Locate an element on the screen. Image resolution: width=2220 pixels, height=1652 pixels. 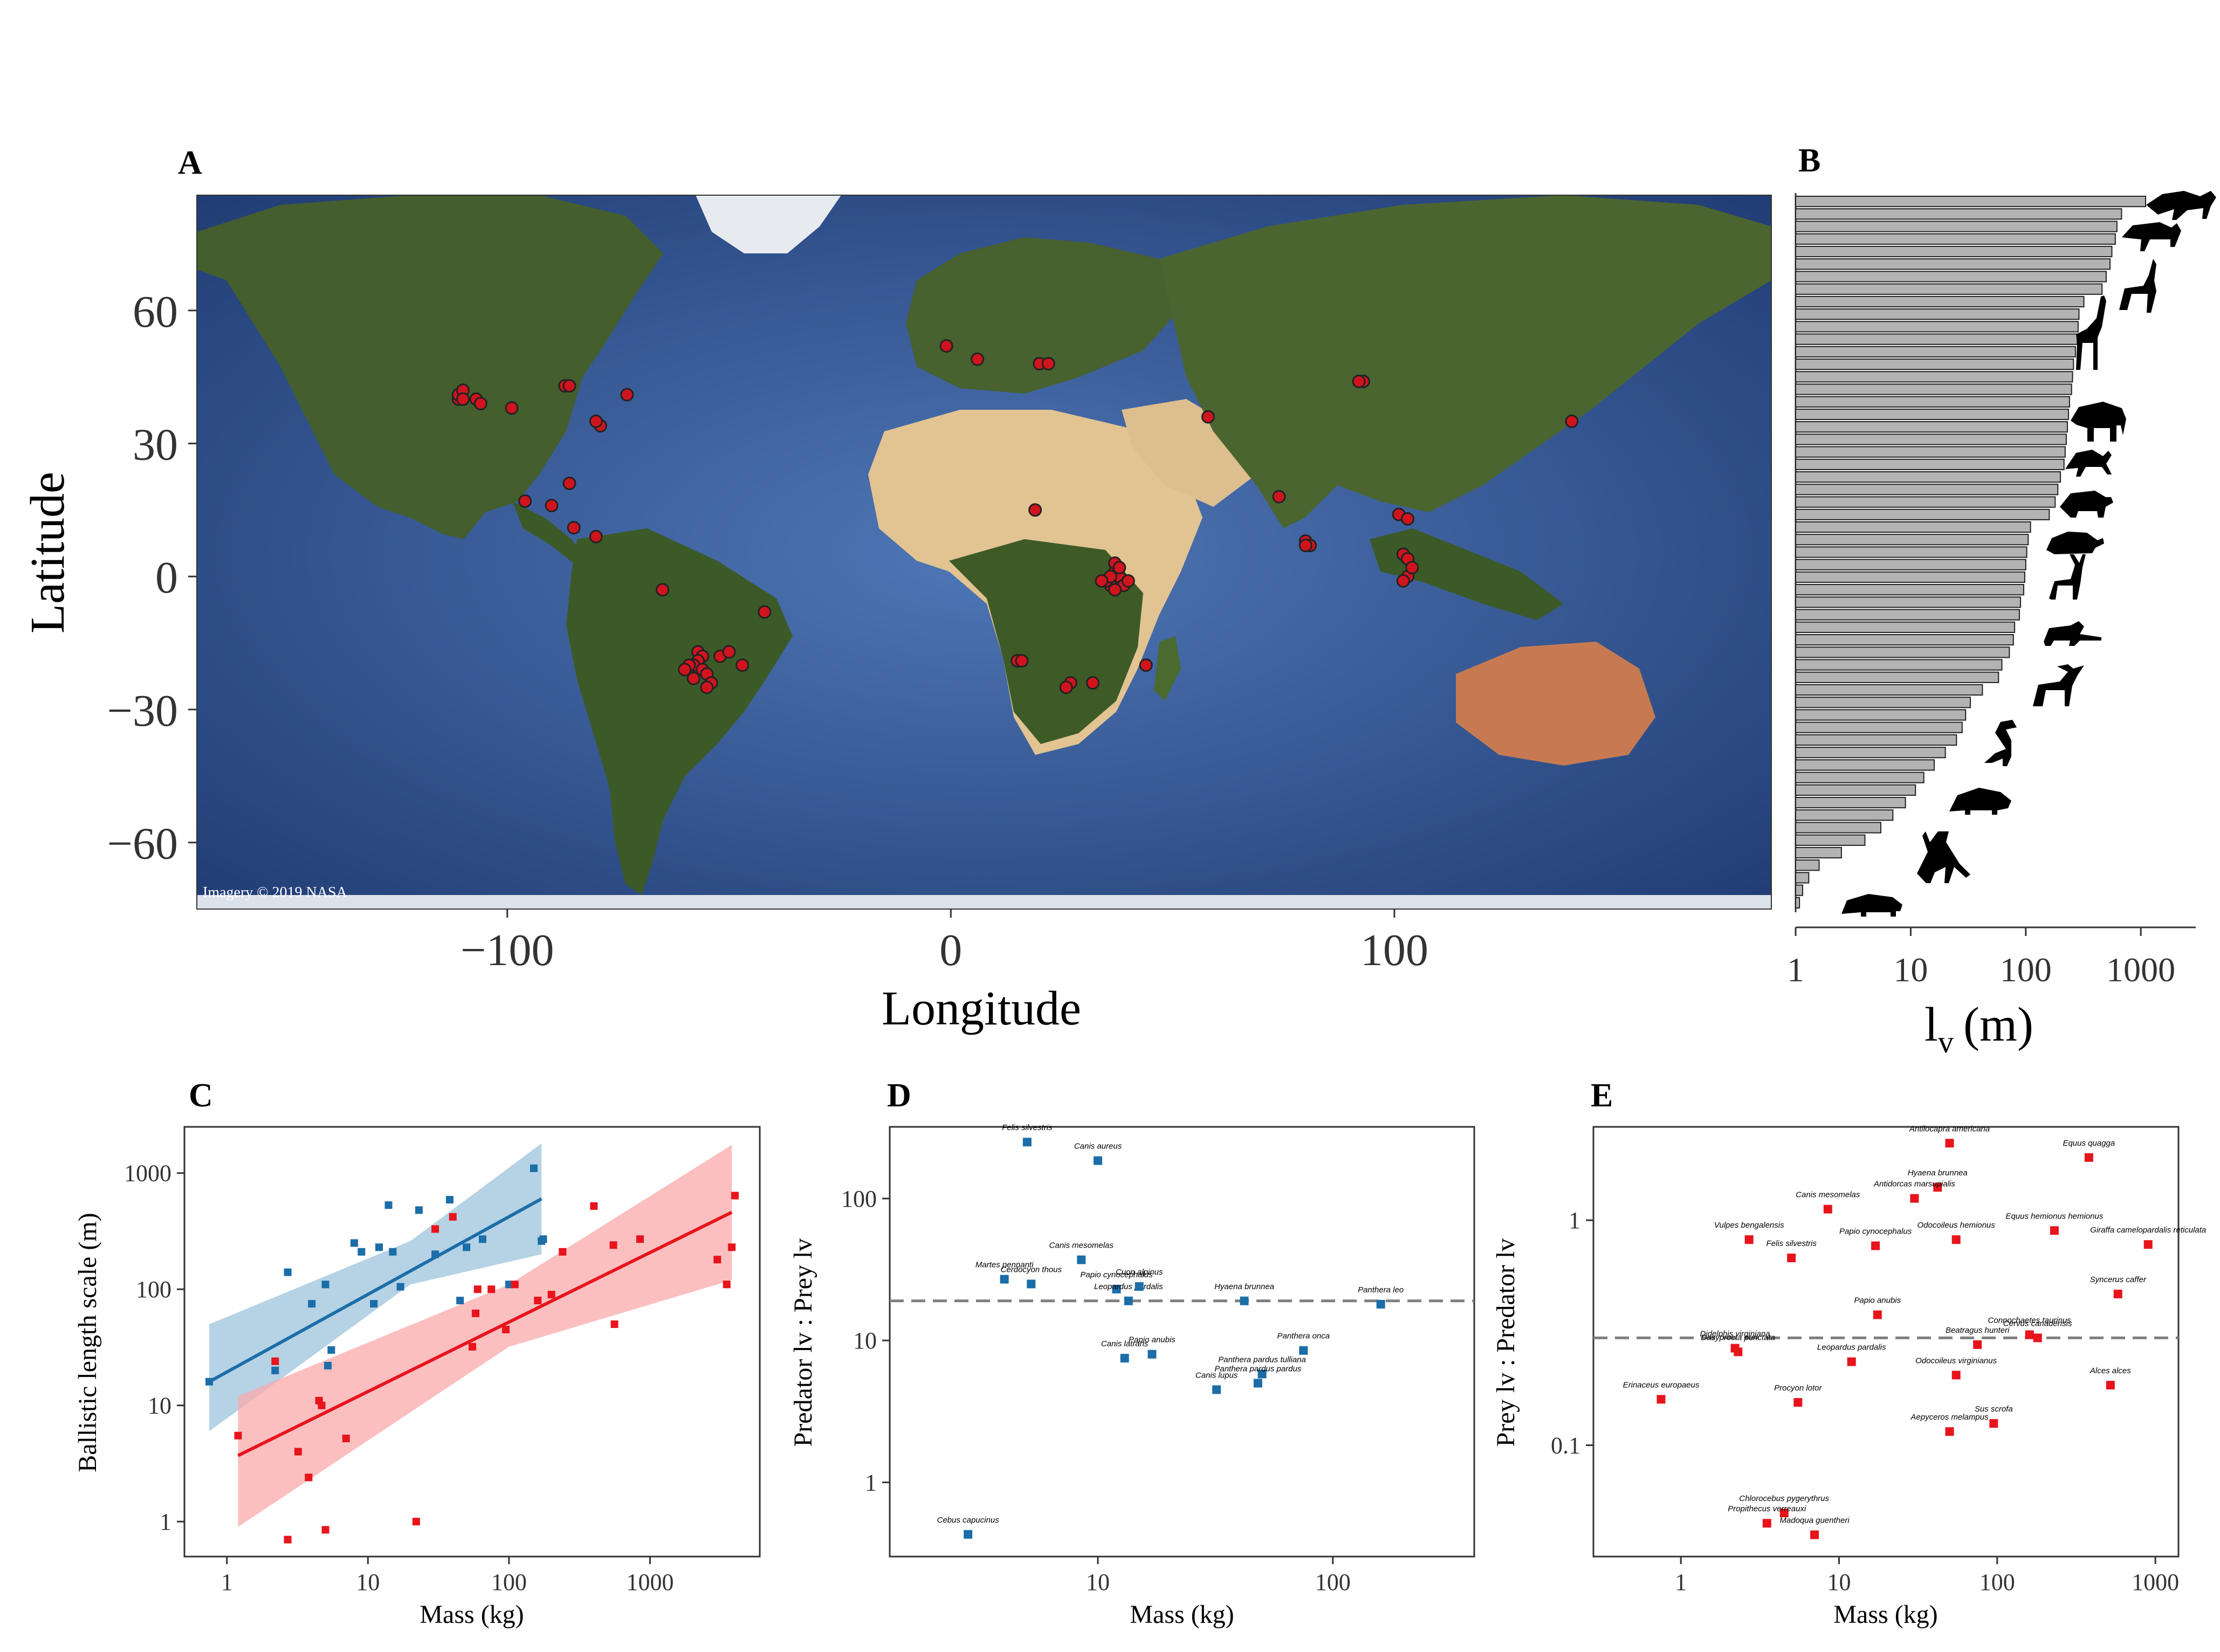
panel-d-frame is located at coordinates (1182, 1342).